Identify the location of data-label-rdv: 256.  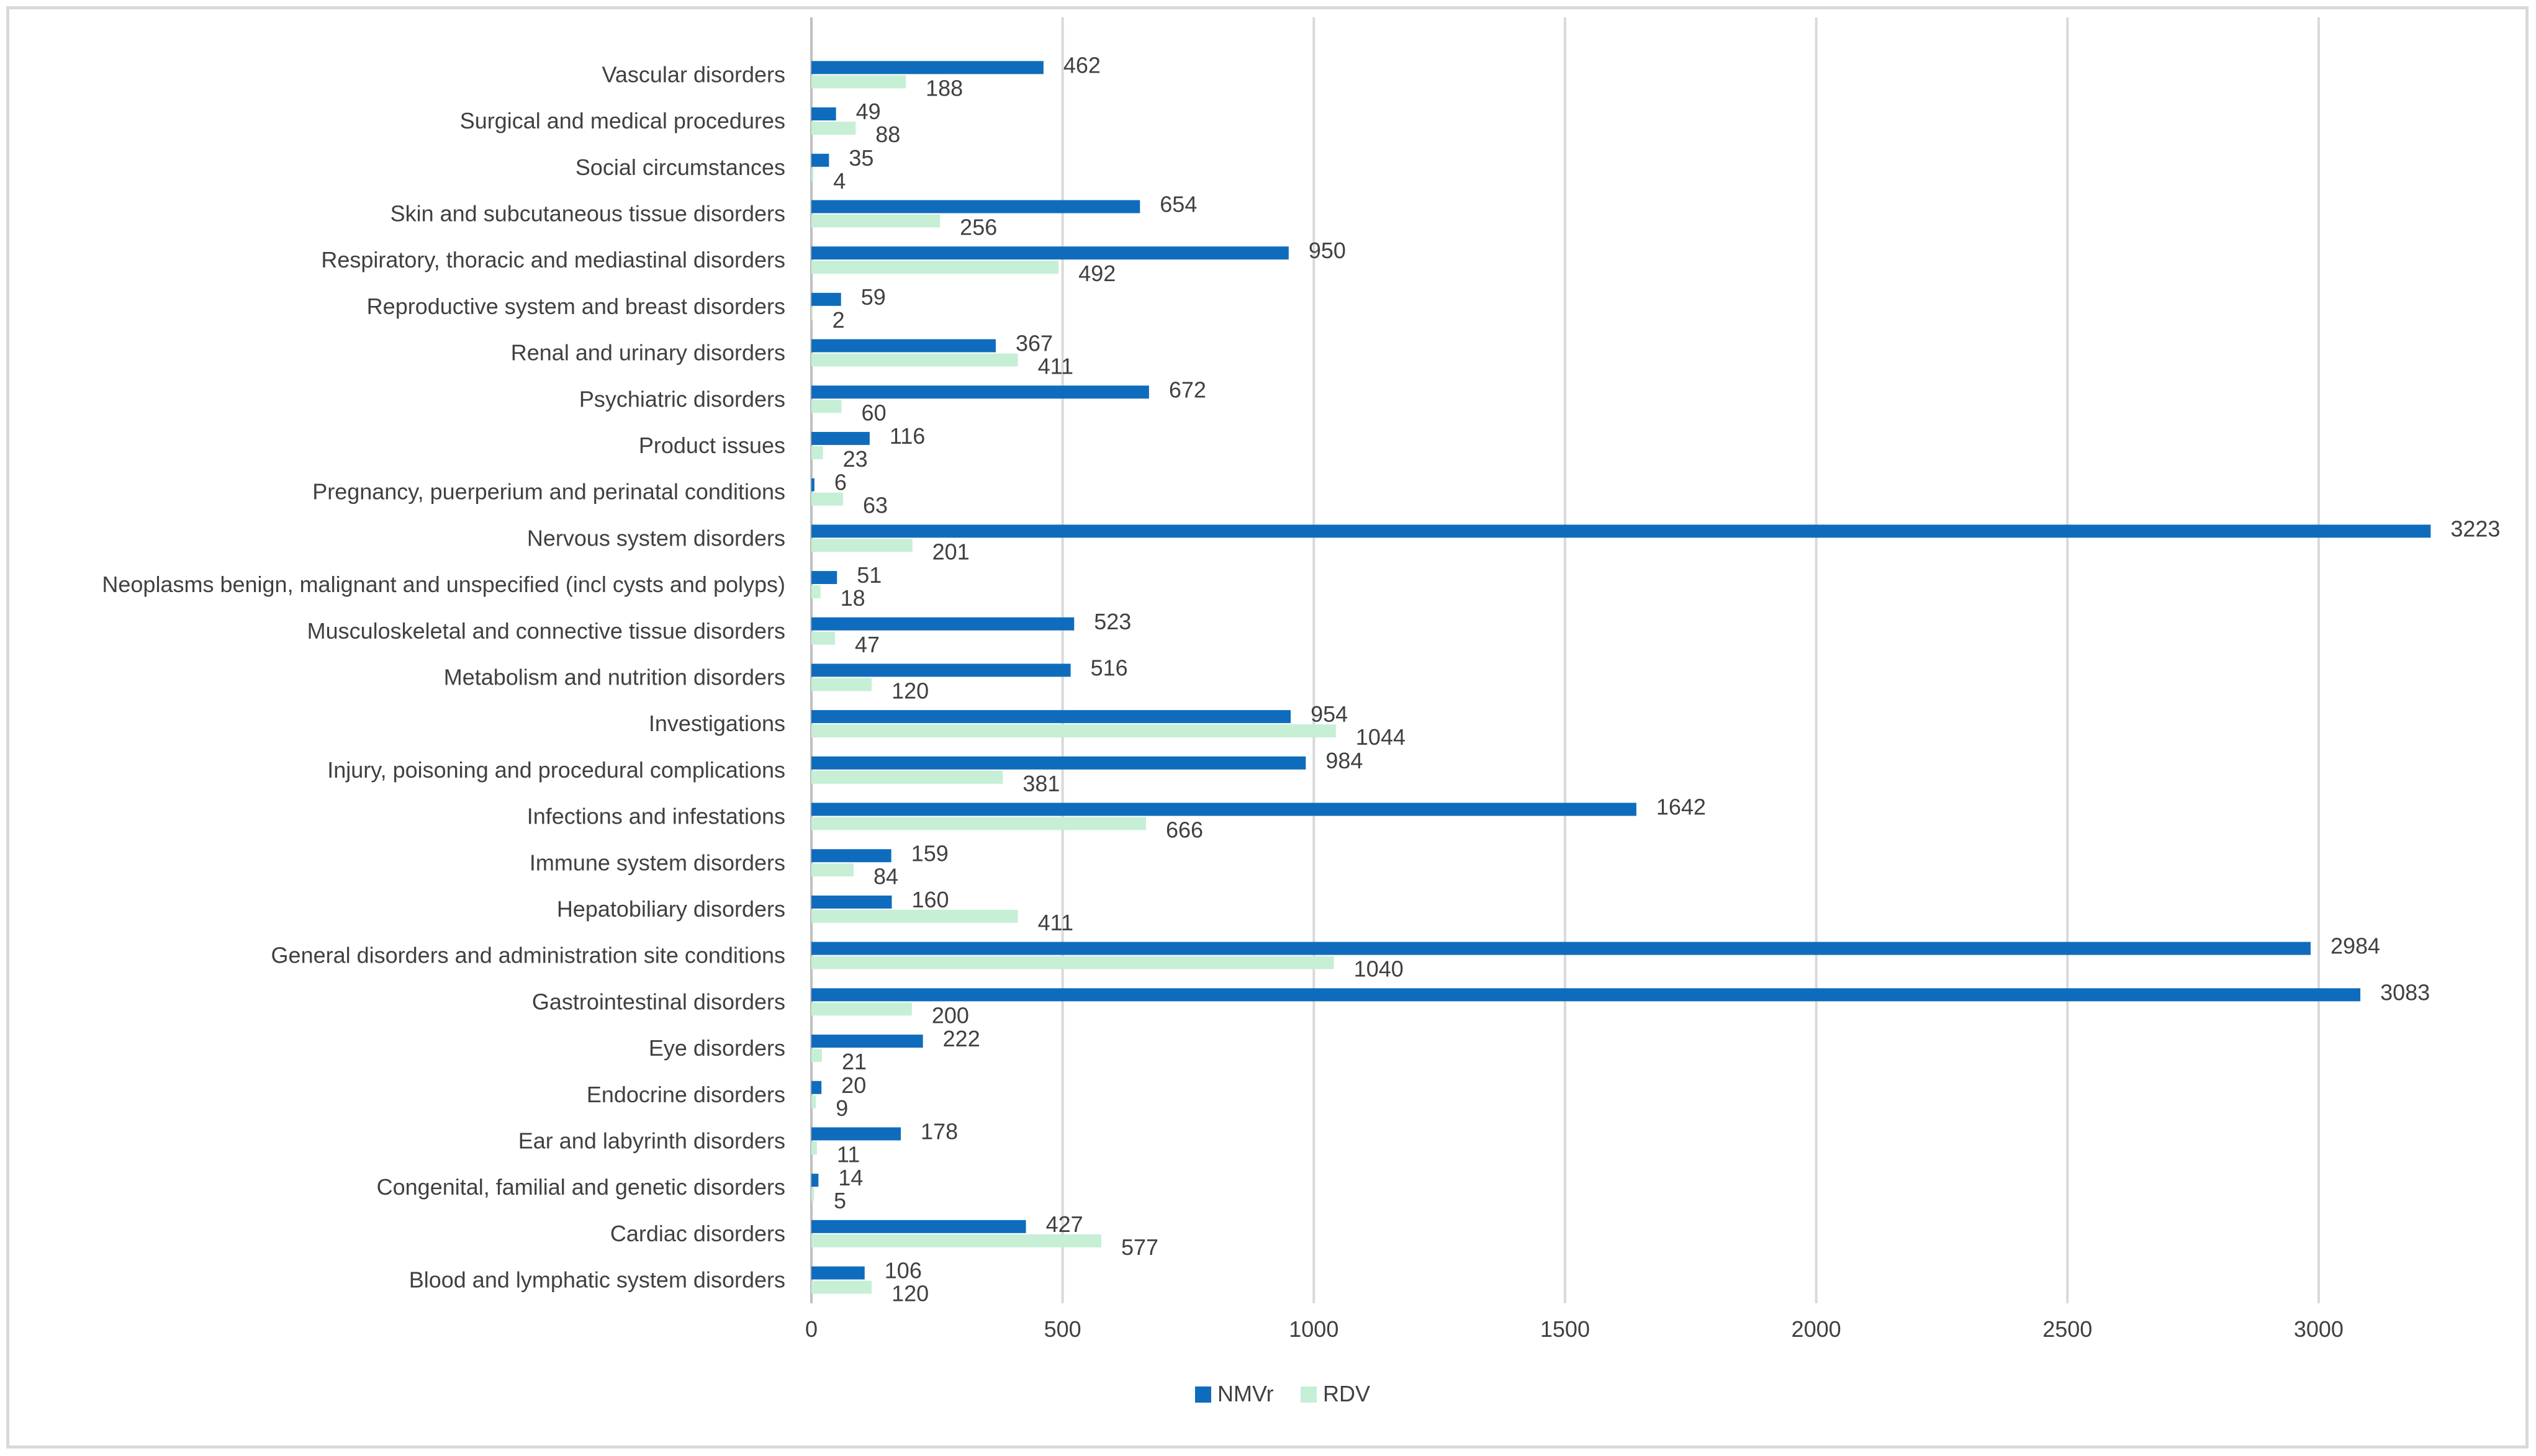
(979, 227).